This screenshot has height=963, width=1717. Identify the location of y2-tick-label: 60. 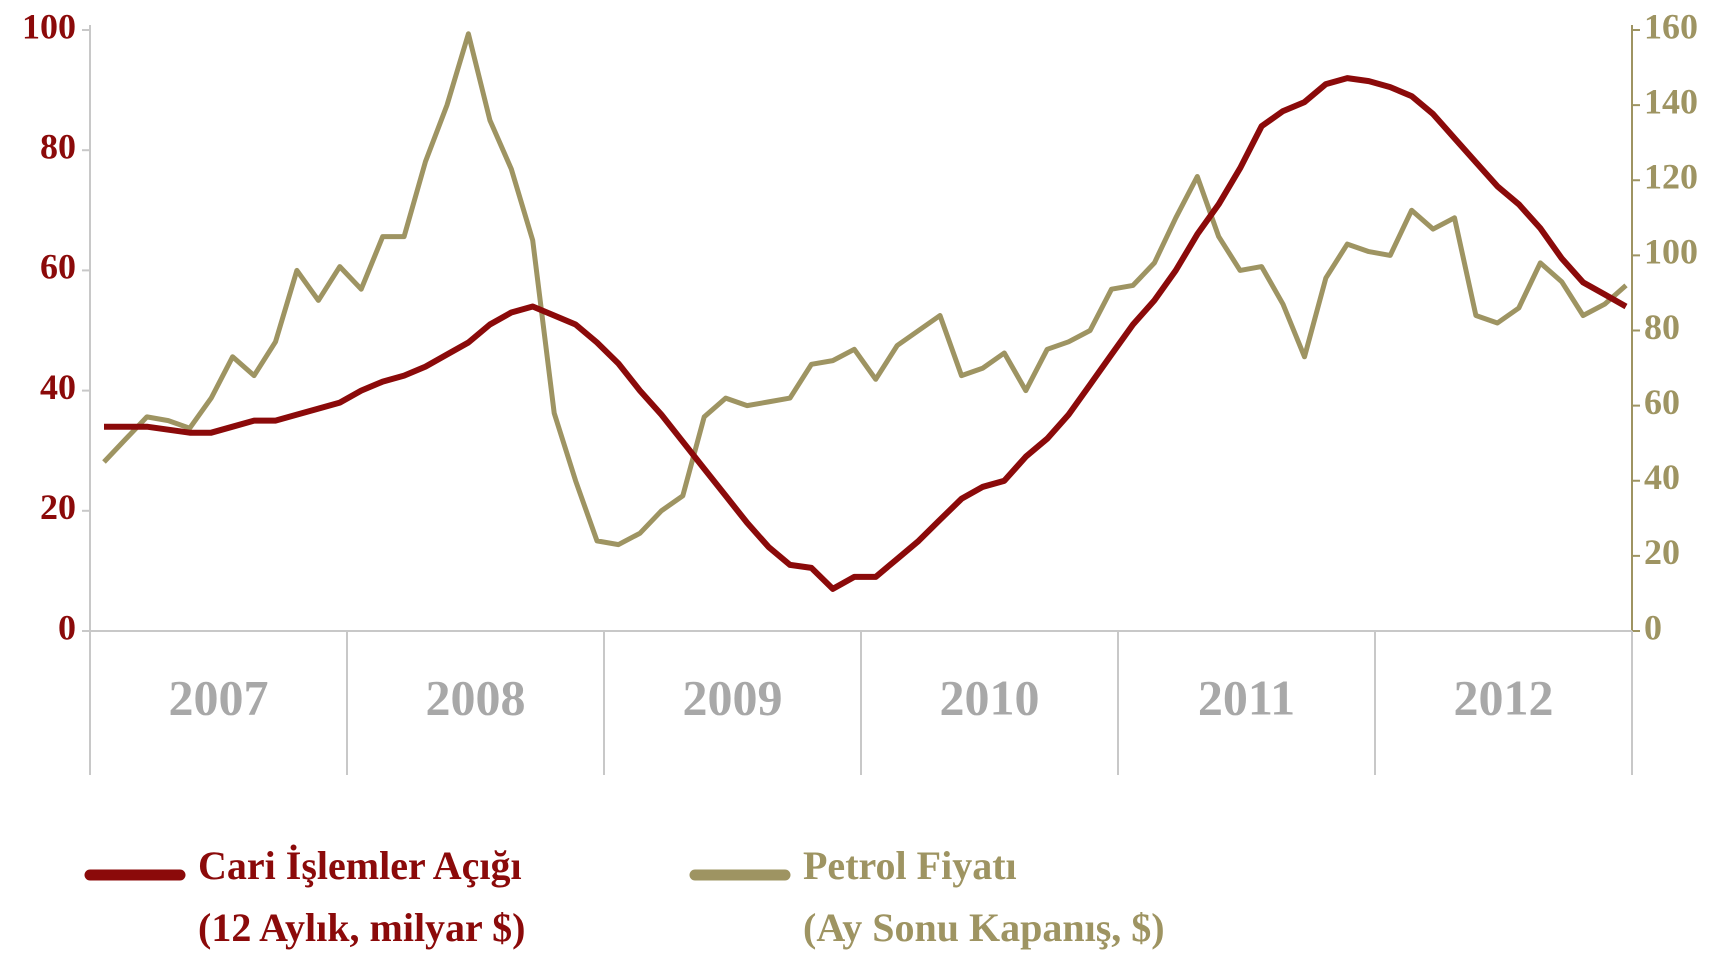
(1662, 402).